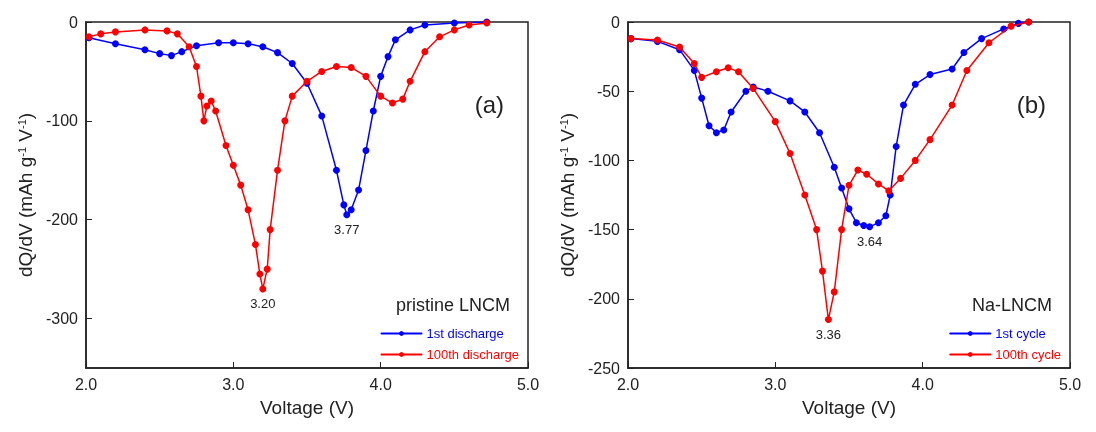  What do you see at coordinates (1020, 333) in the screenshot?
I see `legend-label: 1st cycle` at bounding box center [1020, 333].